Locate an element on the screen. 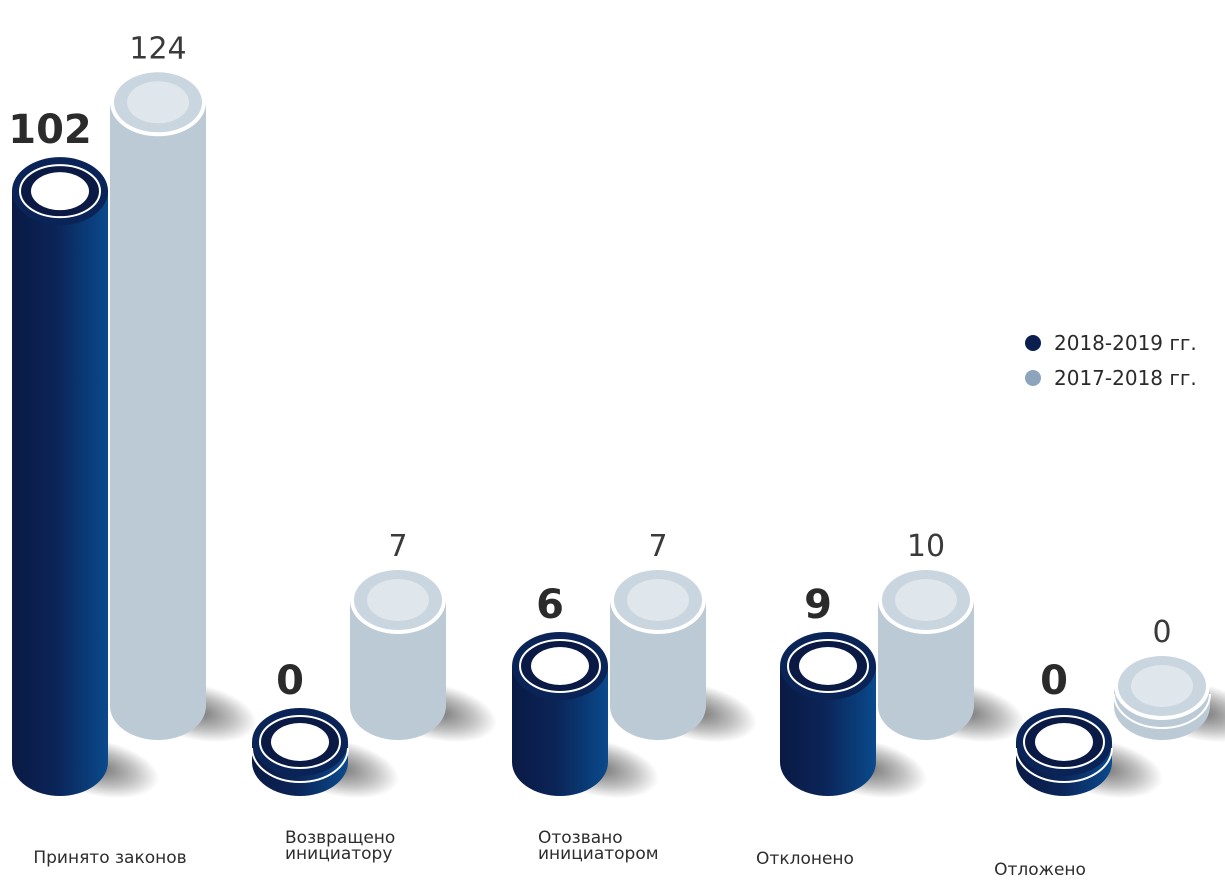  category-label-2: Отозвано инициатором is located at coordinates (598, 846).